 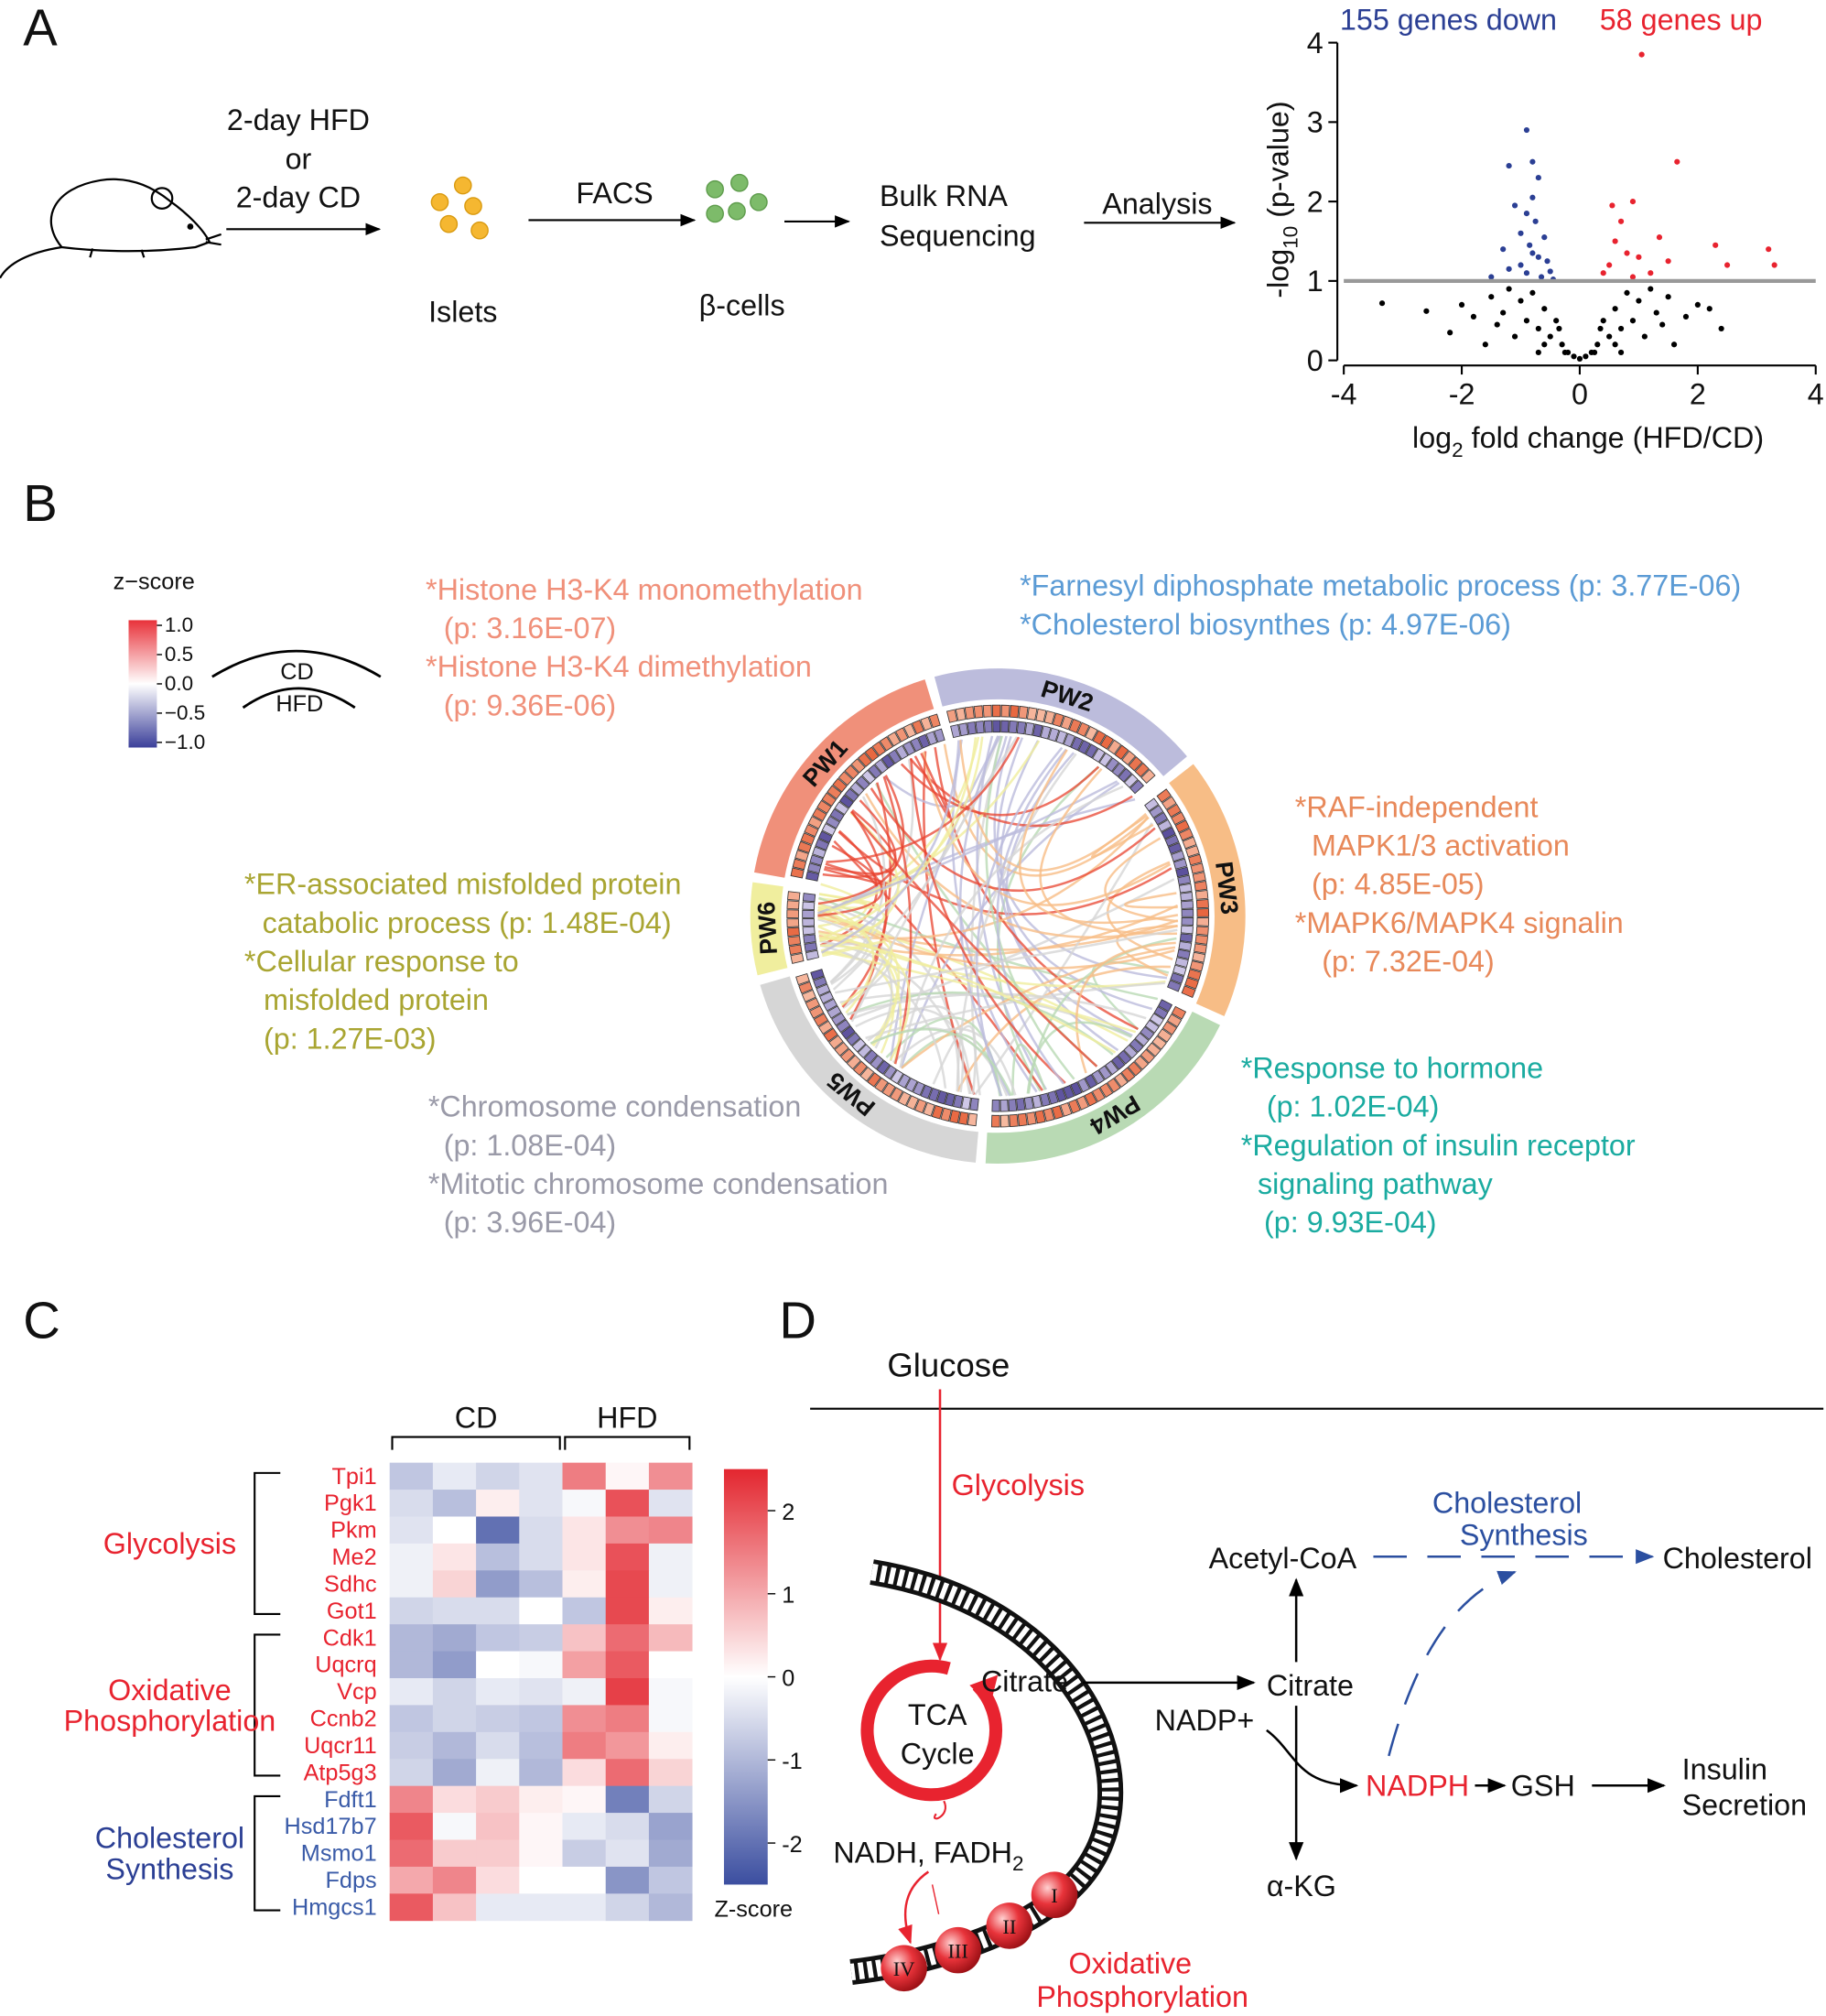 I want to click on x-tick-label: -4, so click(x=1344, y=393).